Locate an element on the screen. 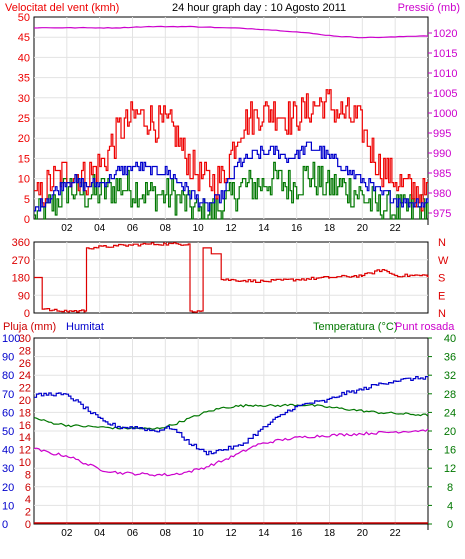 The width and height of the screenshot is (465, 559). rain-tick-label: 18 is located at coordinates (25, 413).